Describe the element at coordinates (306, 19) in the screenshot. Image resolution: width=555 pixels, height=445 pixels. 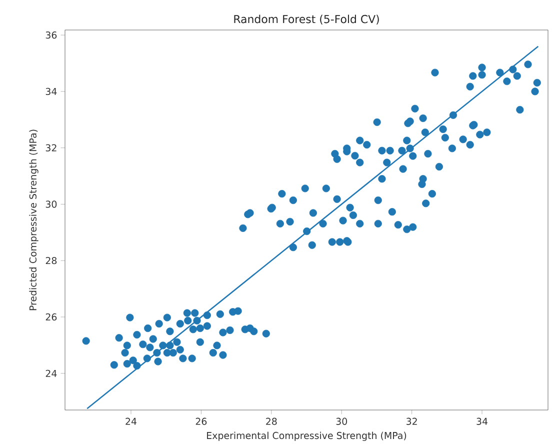
I see `chart-title: Random Forest (5-Fold CV)` at that location.